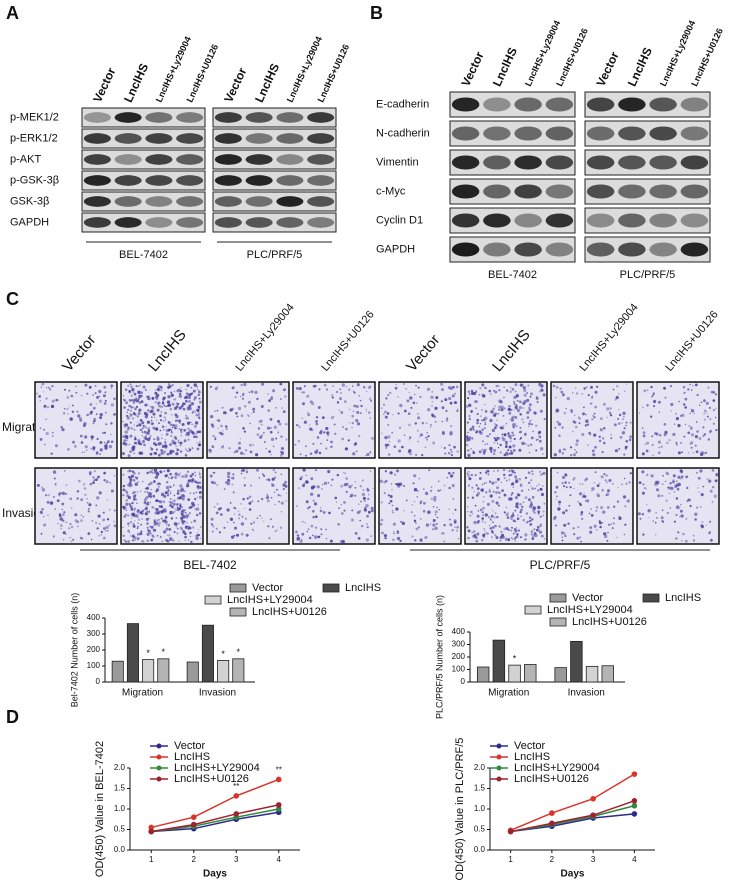 Image resolution: width=744 pixels, height=890 pixels. What do you see at coordinates (159, 779) in the screenshot?
I see `legend-marker` at bounding box center [159, 779].